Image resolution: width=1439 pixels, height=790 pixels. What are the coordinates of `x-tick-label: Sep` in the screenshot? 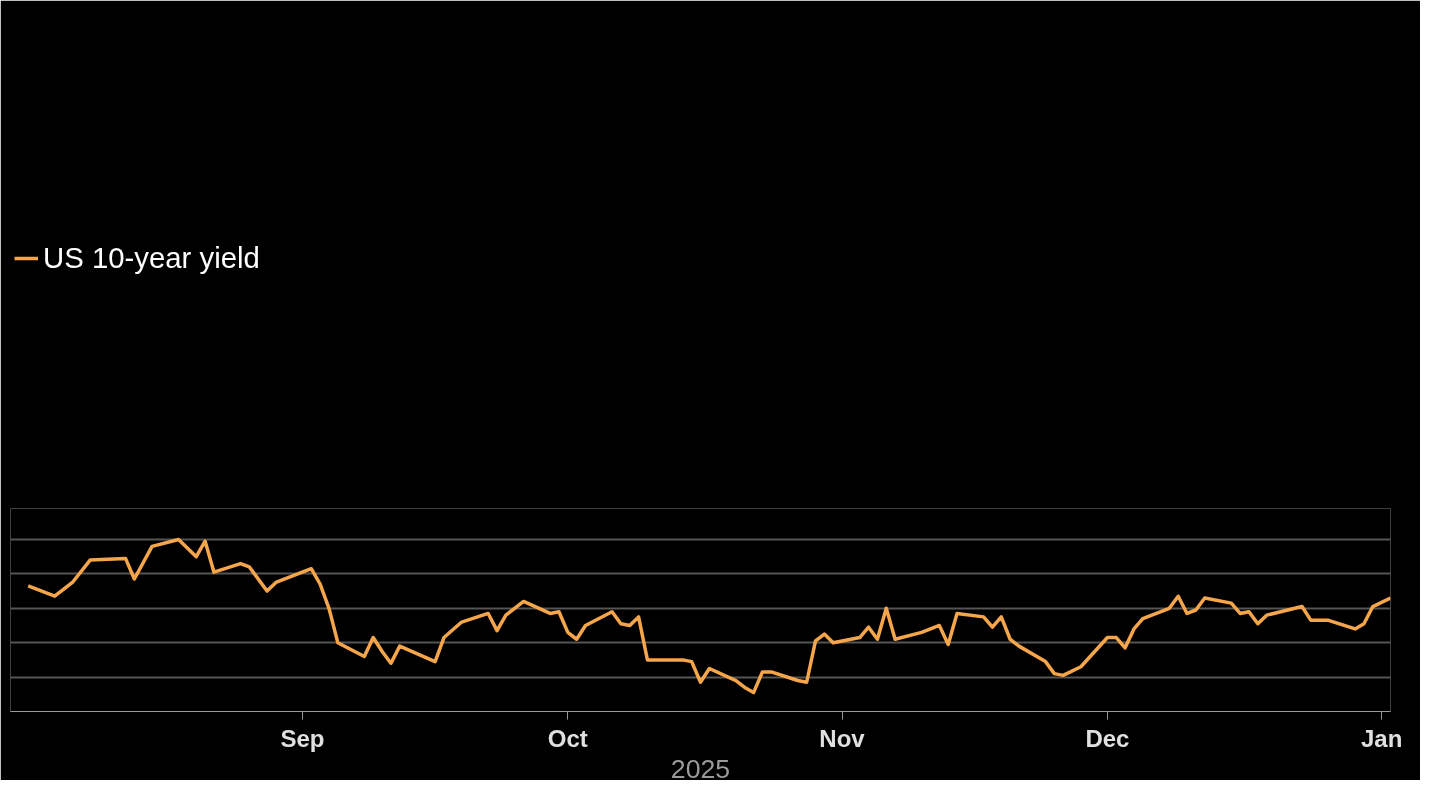 It's located at (302, 738).